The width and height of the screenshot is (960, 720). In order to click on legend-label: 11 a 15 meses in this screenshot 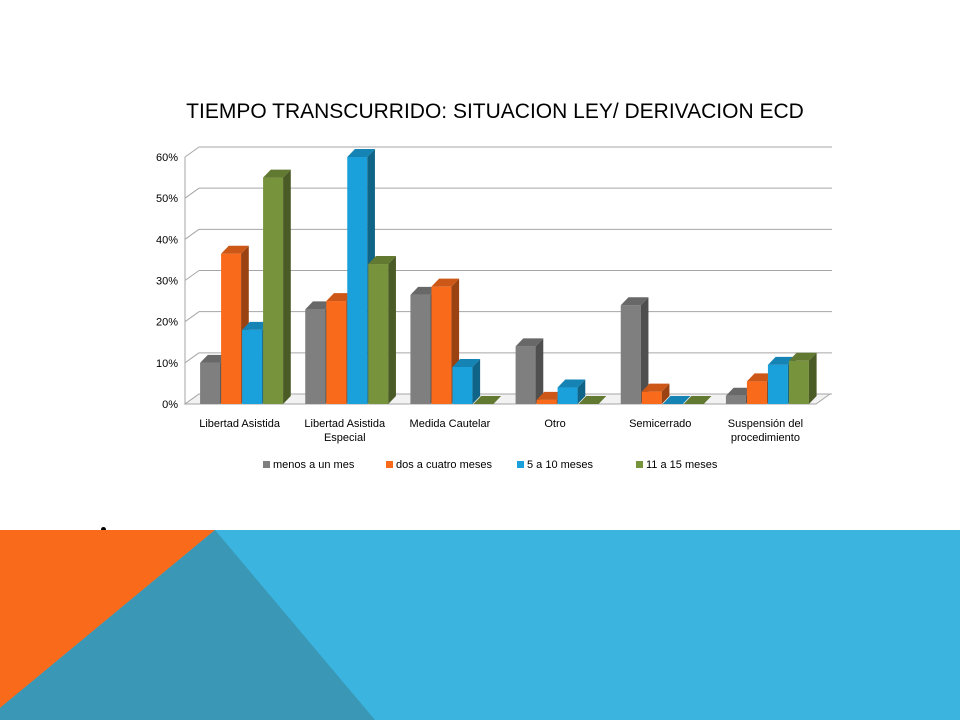, I will do `click(682, 465)`.